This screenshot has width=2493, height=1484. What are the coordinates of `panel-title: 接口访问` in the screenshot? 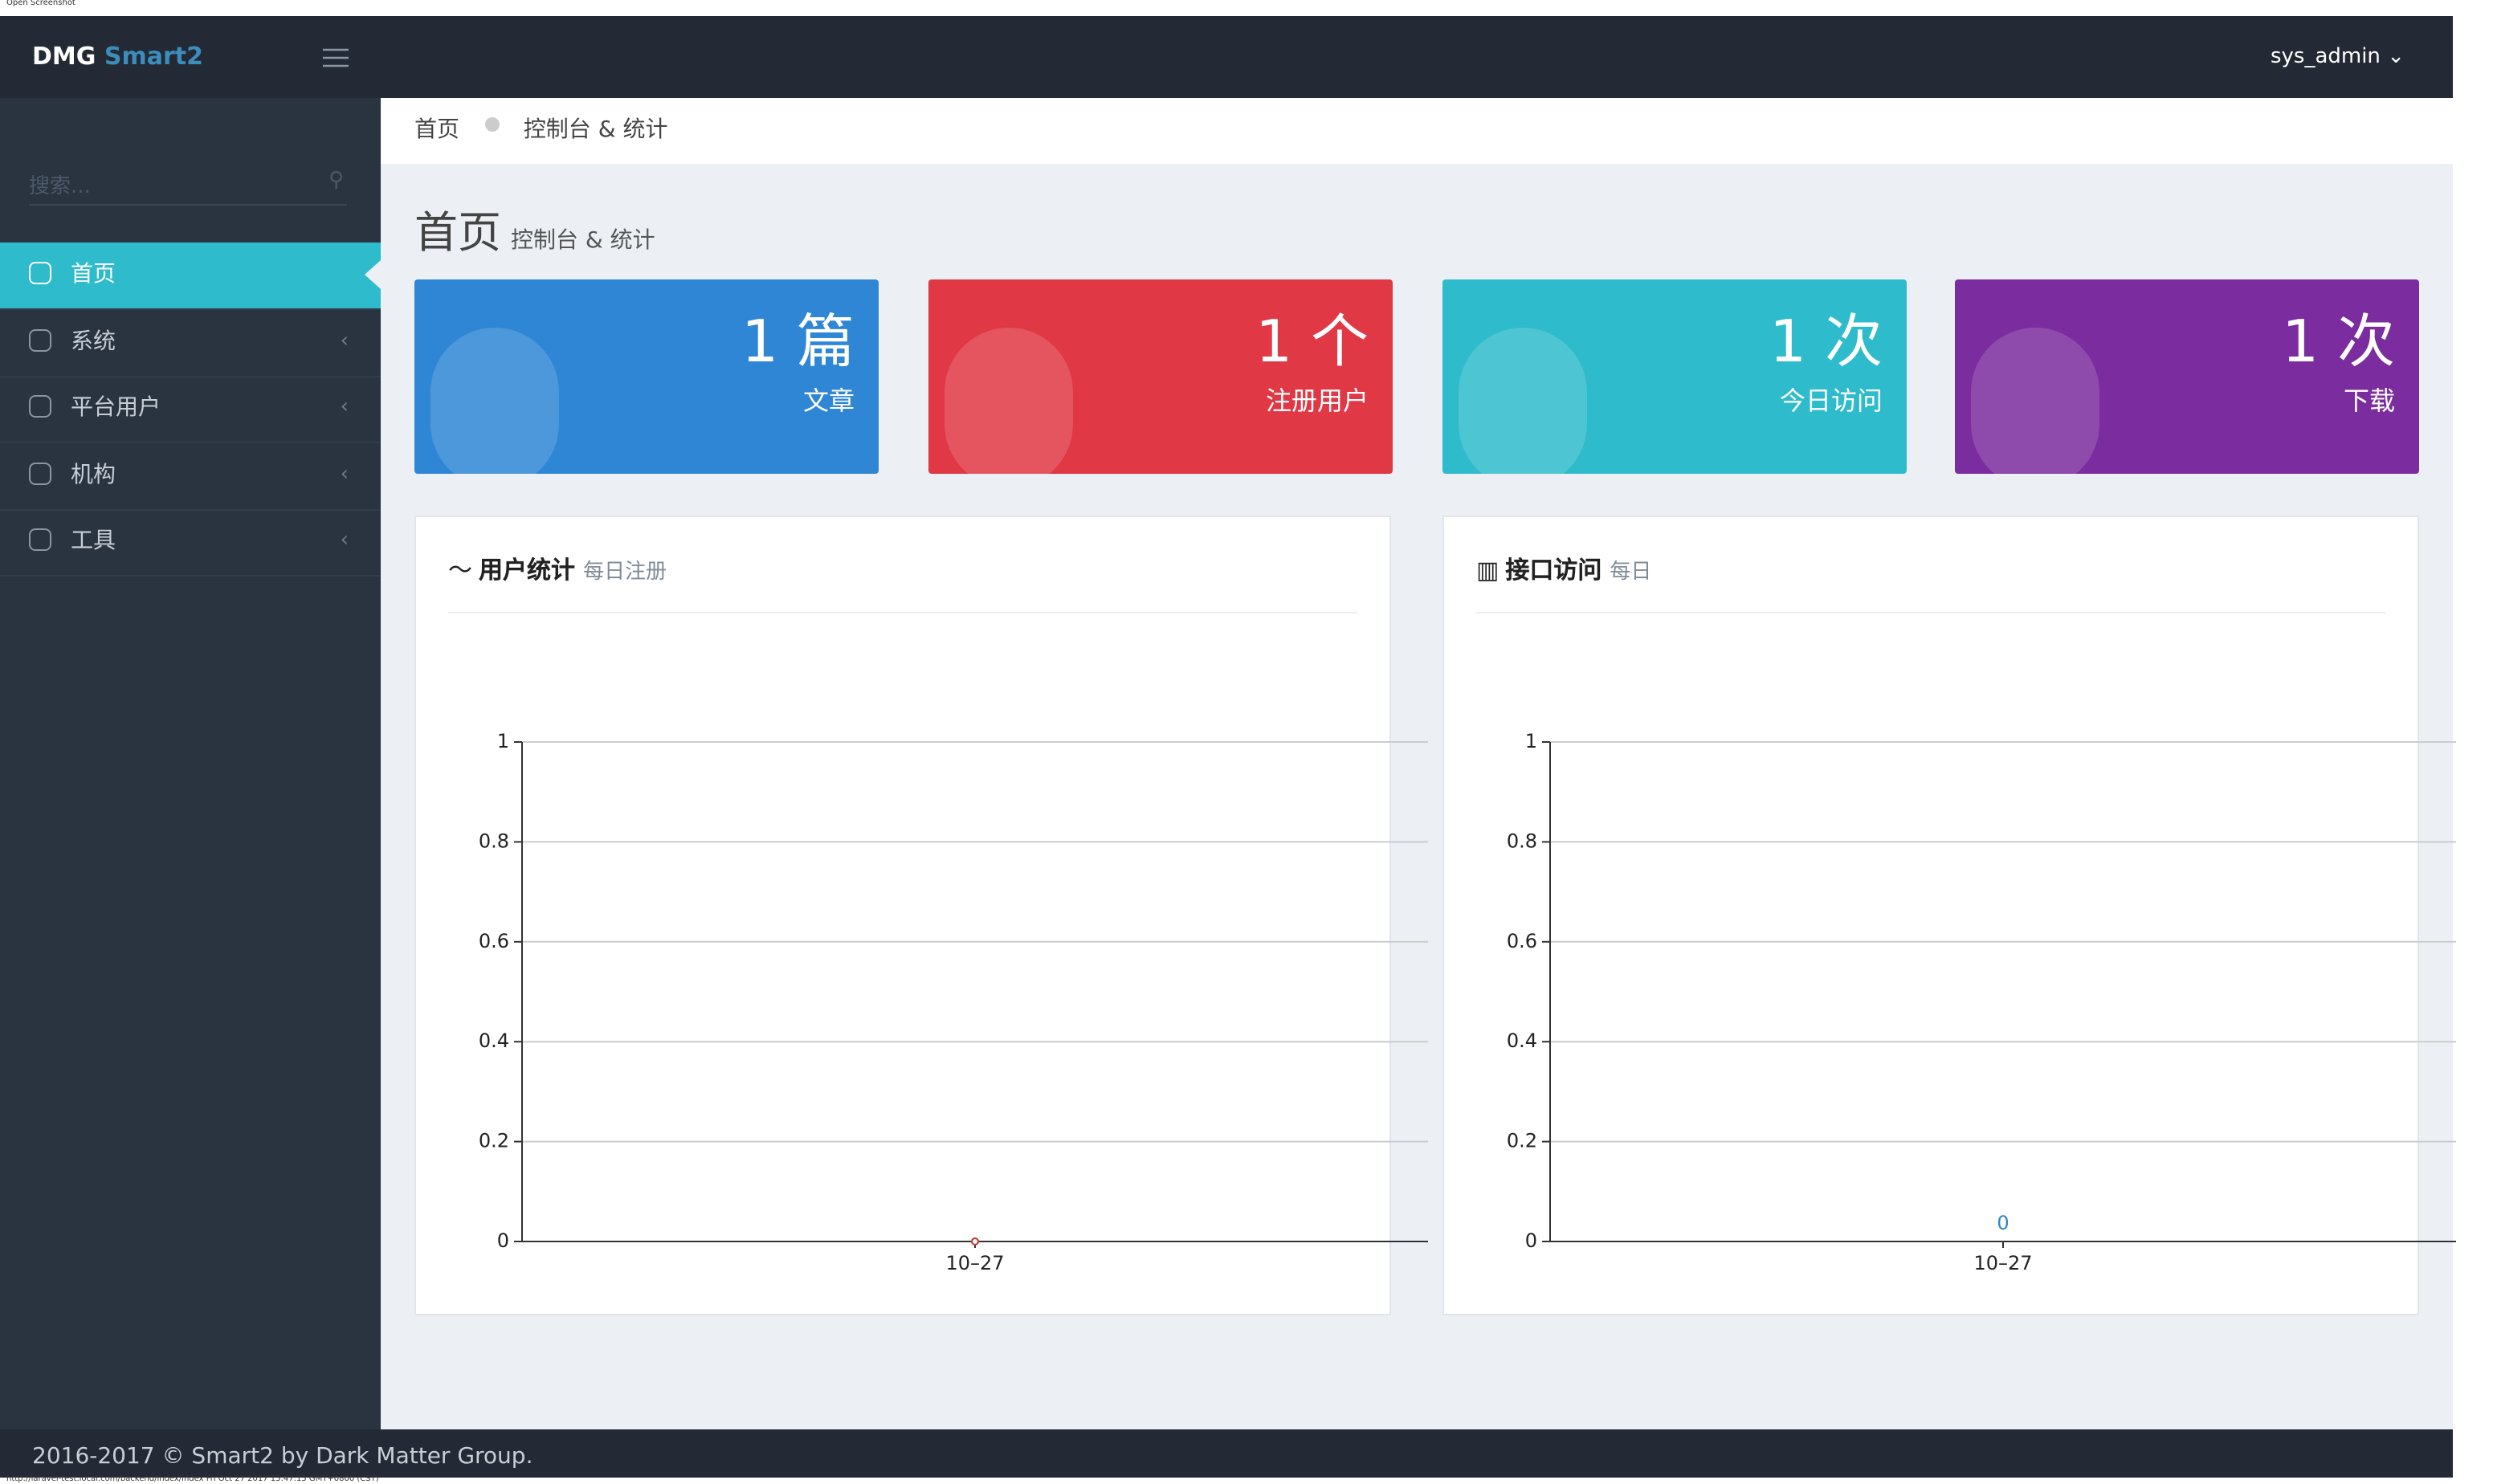 It's located at (1553, 570).